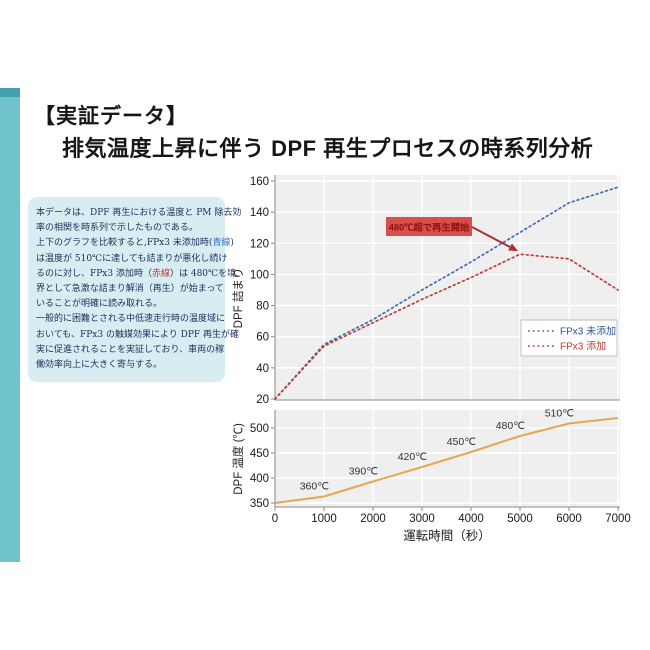 The height and width of the screenshot is (650, 650). I want to click on upper-y-axis-title: DPF 詰まり, so click(238, 298).